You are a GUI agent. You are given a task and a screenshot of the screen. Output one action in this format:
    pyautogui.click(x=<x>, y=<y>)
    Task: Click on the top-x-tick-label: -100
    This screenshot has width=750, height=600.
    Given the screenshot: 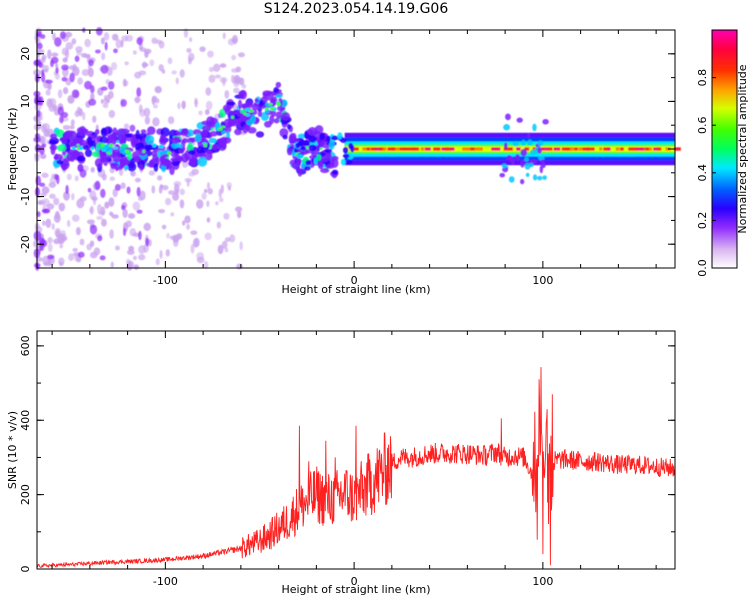 What is the action you would take?
    pyautogui.click(x=165, y=280)
    